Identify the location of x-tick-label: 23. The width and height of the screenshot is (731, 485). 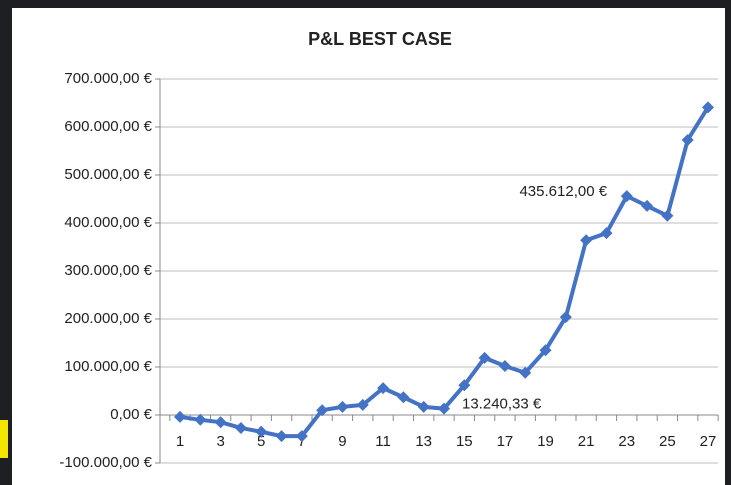
(626, 441).